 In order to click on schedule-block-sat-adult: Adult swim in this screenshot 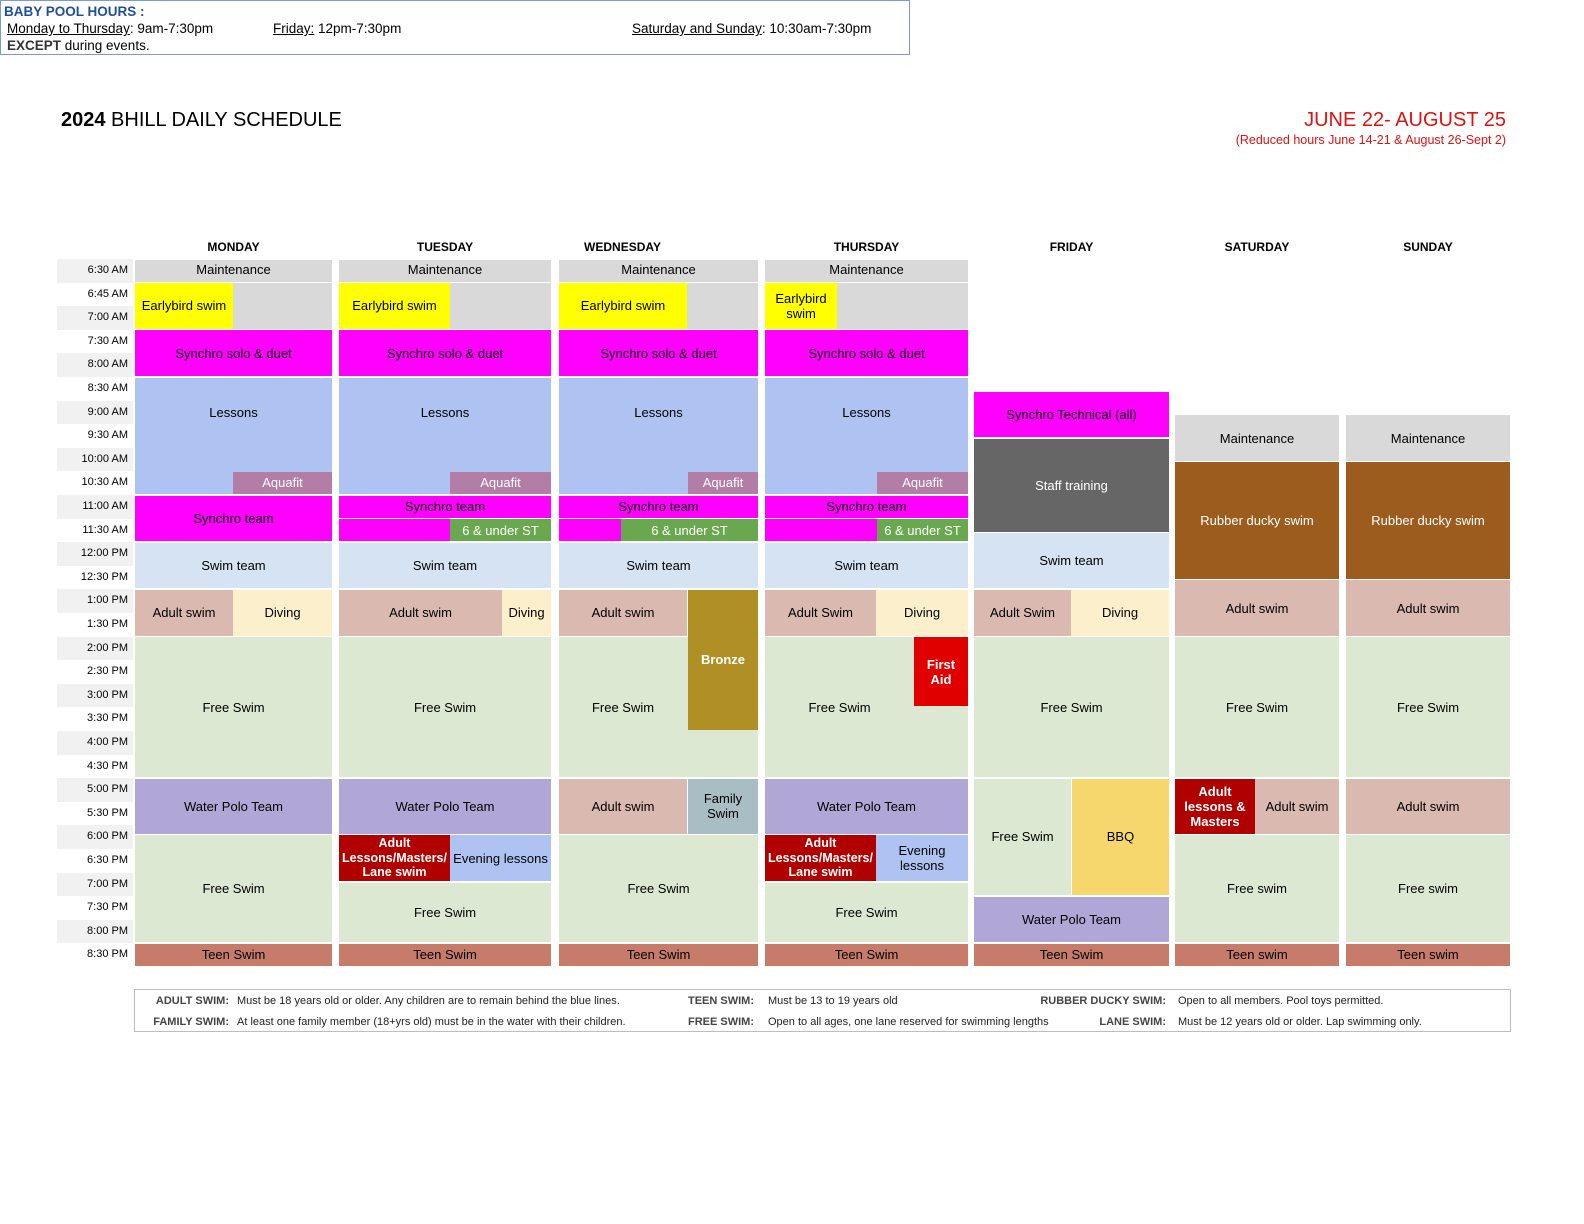, I will do `click(1257, 608)`.